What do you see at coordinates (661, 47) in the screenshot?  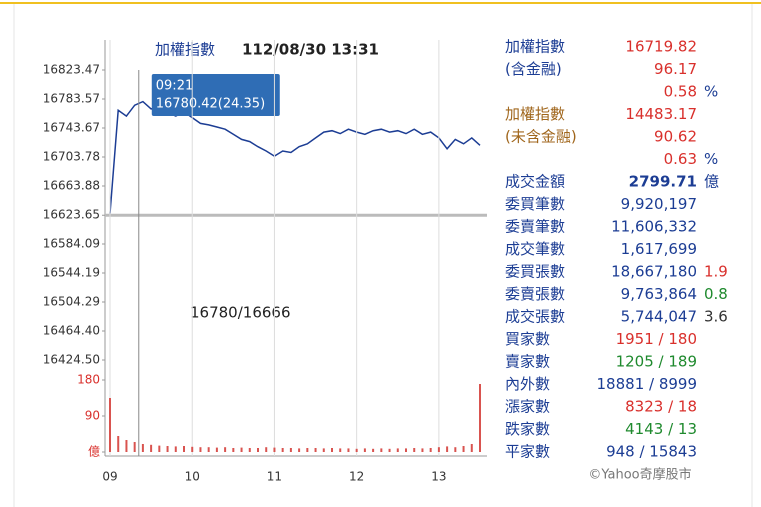 I see `stat-value: 16719.82` at bounding box center [661, 47].